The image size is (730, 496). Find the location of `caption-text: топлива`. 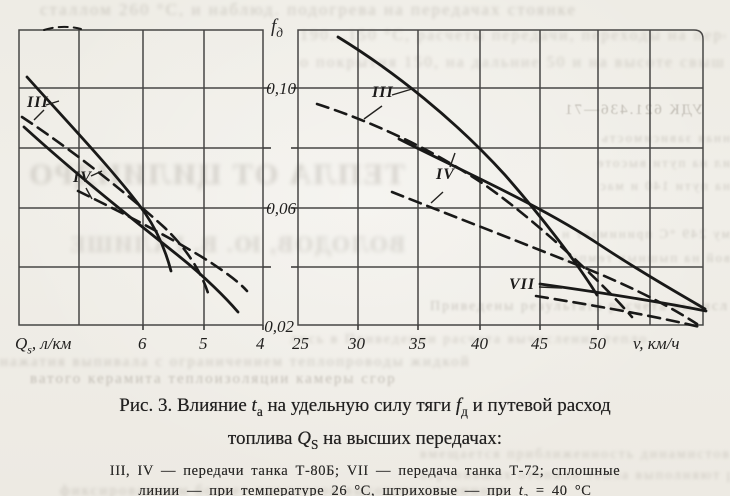

caption-text: топлива is located at coordinates (262, 438).